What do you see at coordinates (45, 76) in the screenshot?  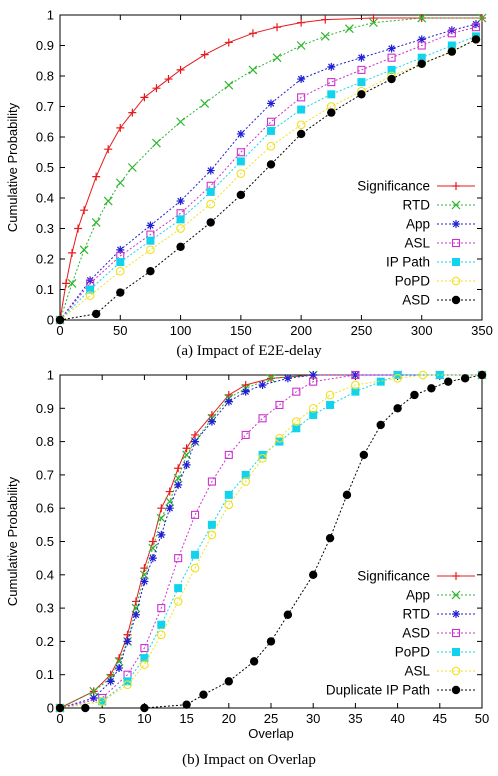 I see `chart-a-ytick-label: 0.8` at bounding box center [45, 76].